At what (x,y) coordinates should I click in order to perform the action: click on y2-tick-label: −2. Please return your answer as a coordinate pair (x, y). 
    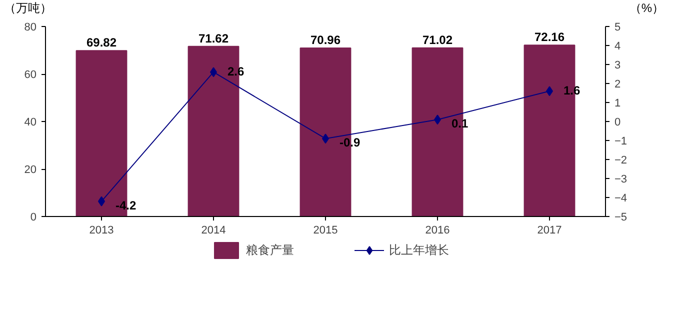
    Looking at the image, I should click on (621, 160).